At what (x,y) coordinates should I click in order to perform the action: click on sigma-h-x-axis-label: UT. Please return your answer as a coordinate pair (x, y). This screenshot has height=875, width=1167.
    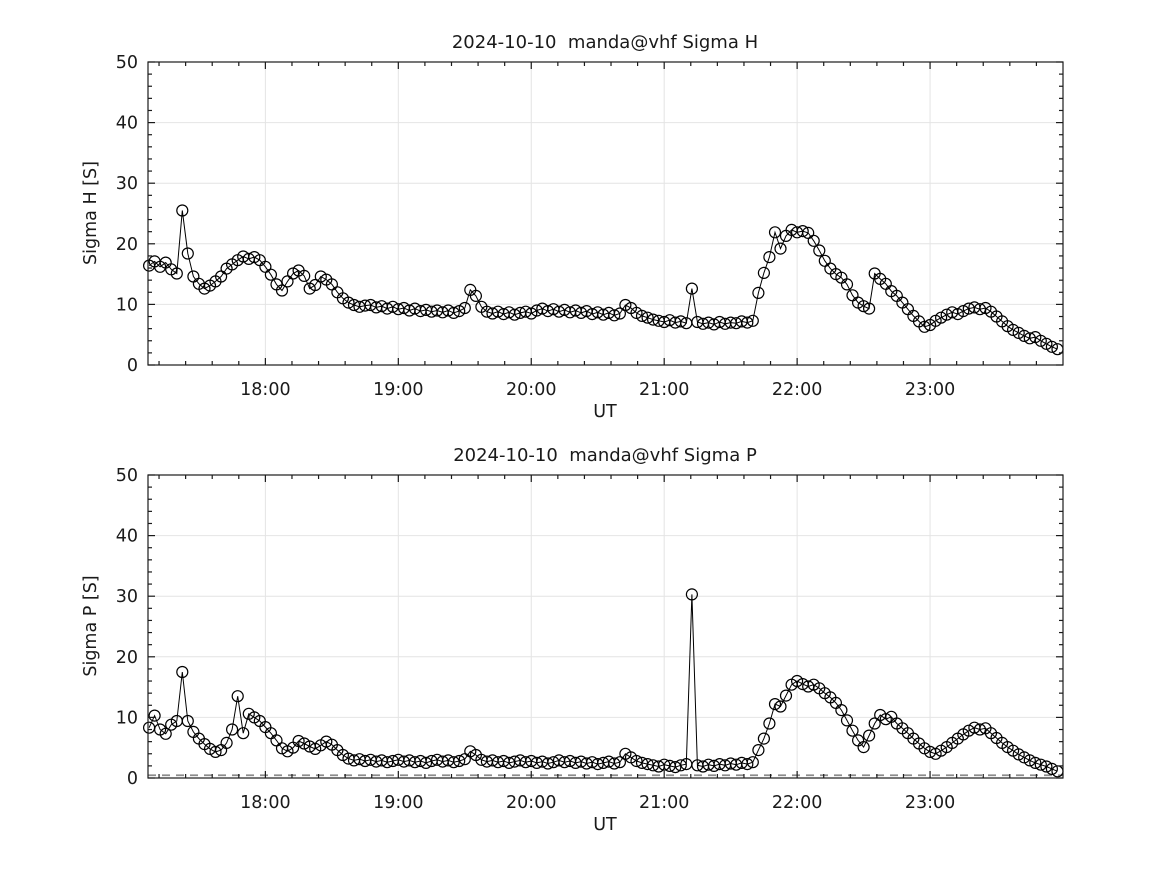
    Looking at the image, I should click on (605, 412).